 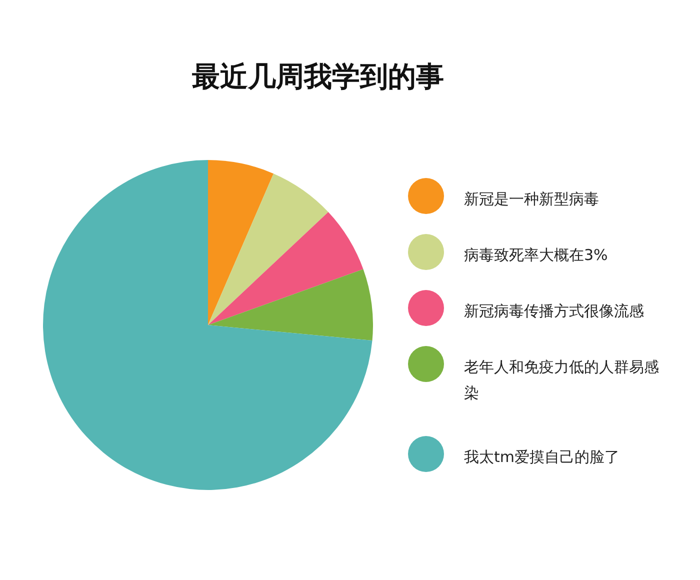 What do you see at coordinates (532, 199) in the screenshot?
I see `legend-label: 新冠是一种新型病毒` at bounding box center [532, 199].